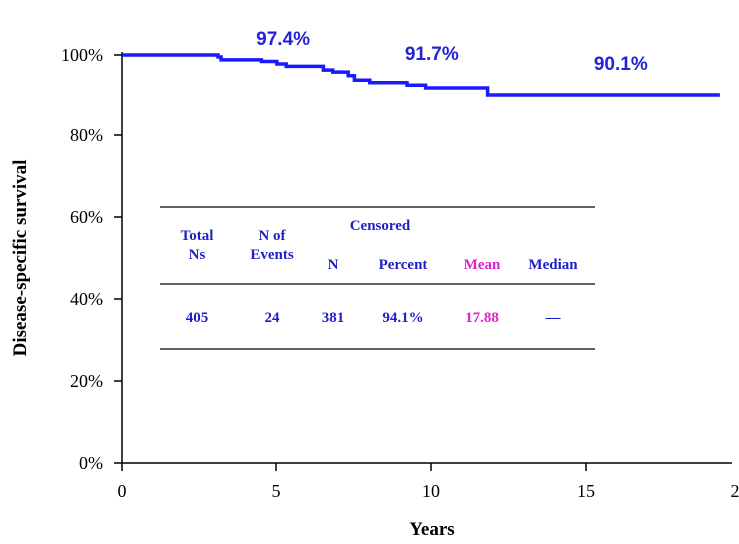 This screenshot has height=544, width=739. What do you see at coordinates (482, 318) in the screenshot?
I see `cell-mean: 17.88` at bounding box center [482, 318].